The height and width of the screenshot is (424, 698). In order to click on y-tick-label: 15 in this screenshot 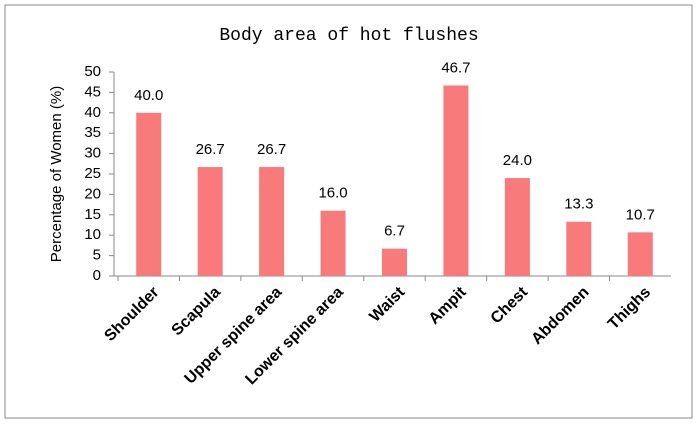, I will do `click(92, 214)`.